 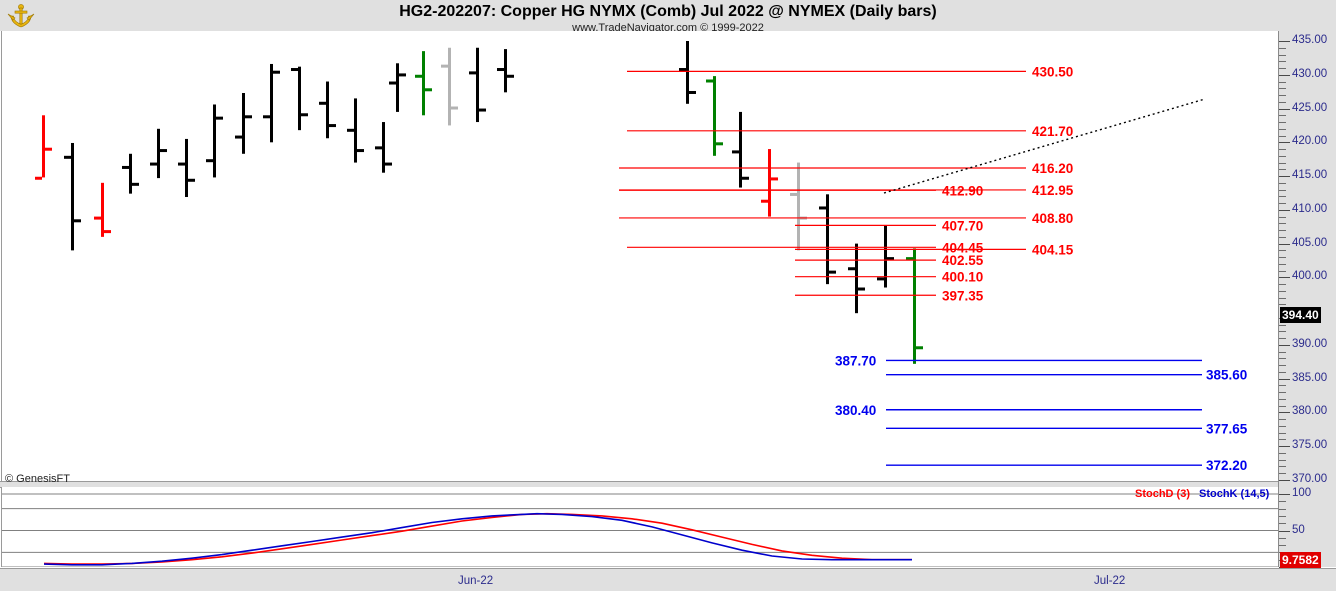 I want to click on watermark: © GenesisFT, so click(x=37, y=479).